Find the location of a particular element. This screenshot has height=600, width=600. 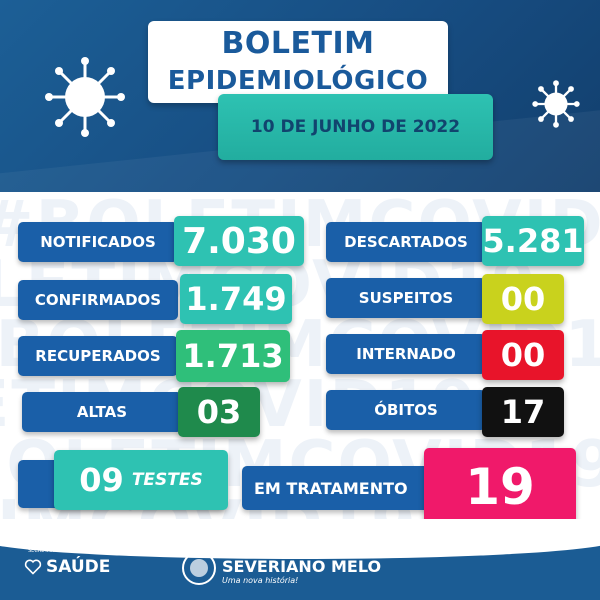

city-seal-icon is located at coordinates (199, 568).